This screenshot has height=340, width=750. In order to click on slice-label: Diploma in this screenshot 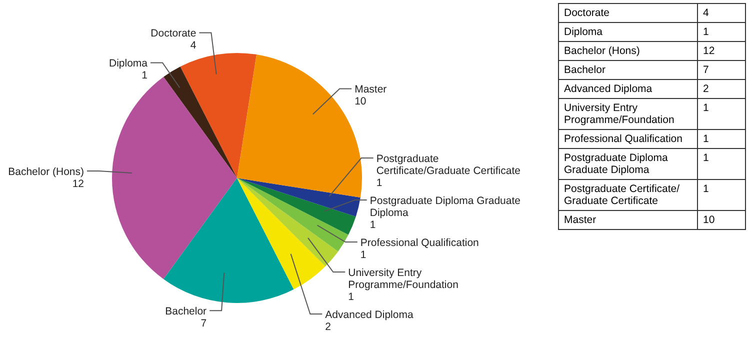, I will do `click(128, 64)`.